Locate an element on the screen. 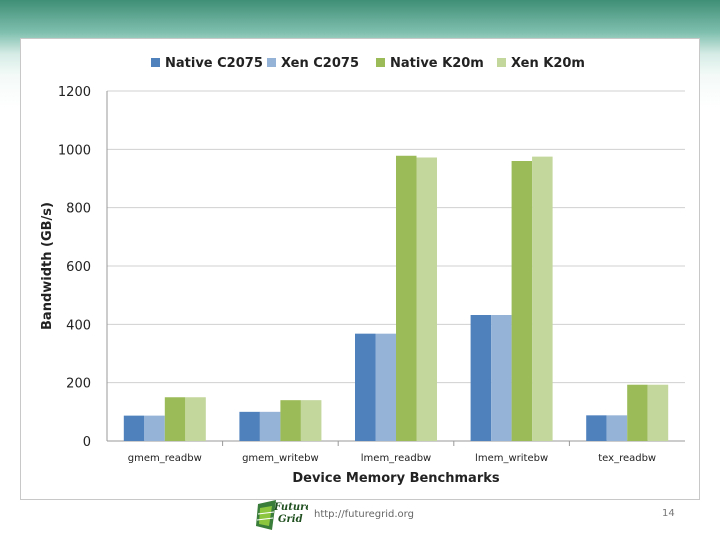  x-tick-label: lmem_readbw is located at coordinates (396, 458).